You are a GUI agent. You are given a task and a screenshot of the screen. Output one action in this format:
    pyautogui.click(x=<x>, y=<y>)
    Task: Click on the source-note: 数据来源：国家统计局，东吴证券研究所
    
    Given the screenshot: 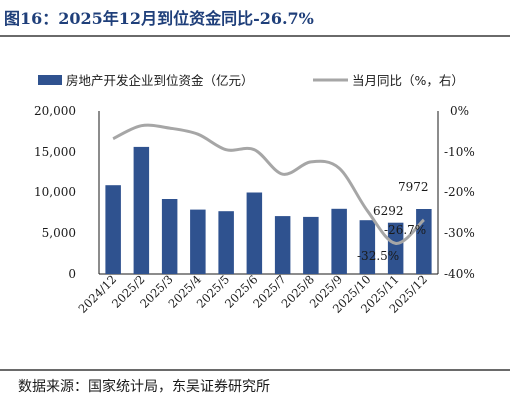 What is the action you would take?
    pyautogui.click(x=144, y=387)
    